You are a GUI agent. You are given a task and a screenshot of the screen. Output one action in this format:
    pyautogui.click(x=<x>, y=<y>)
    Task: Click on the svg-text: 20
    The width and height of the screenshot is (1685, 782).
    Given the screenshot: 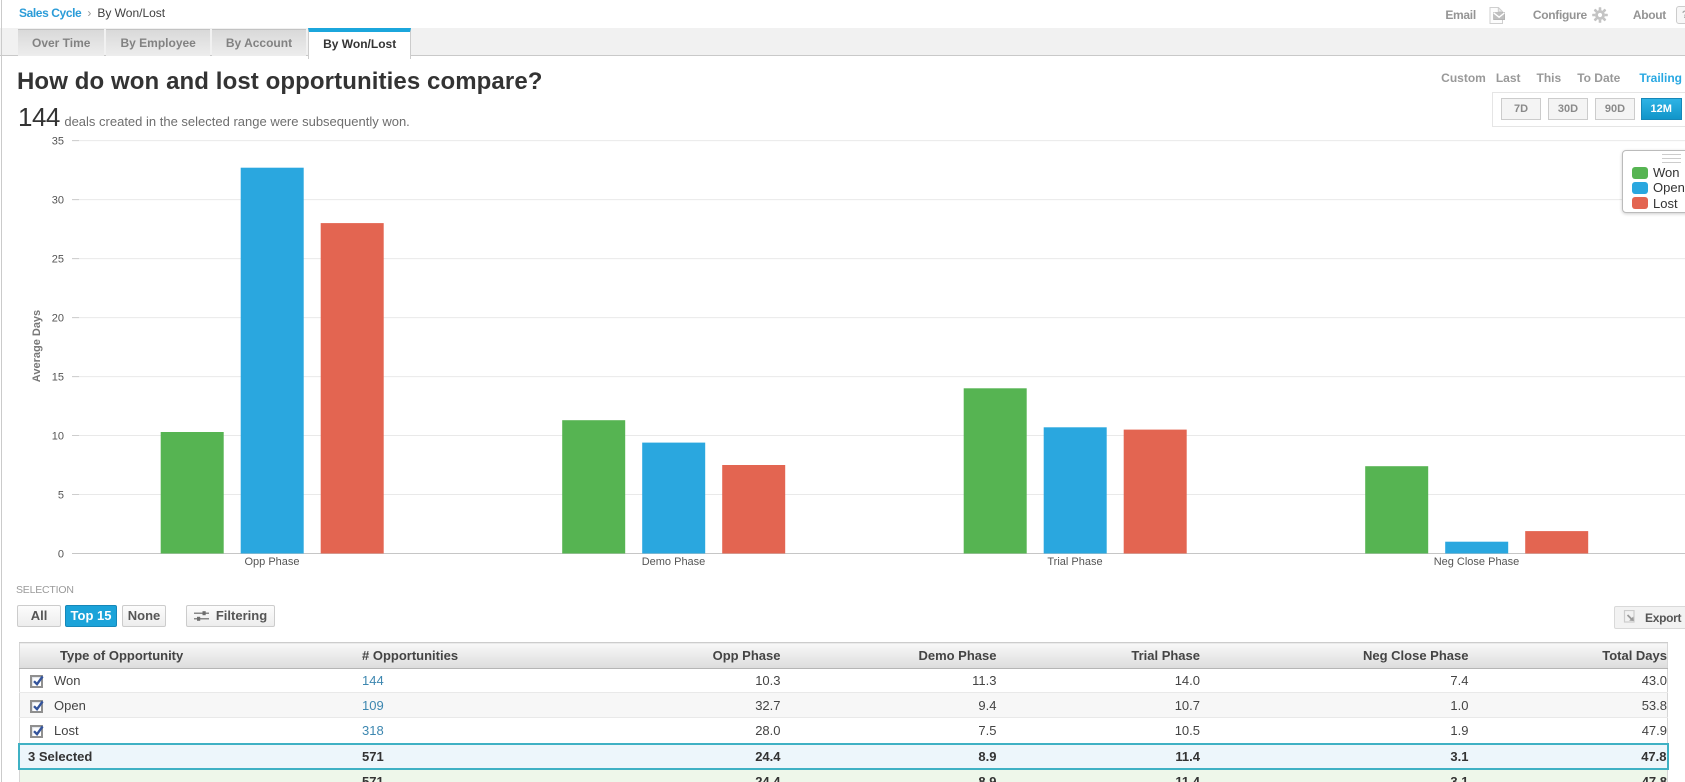 What is the action you would take?
    pyautogui.click(x=58, y=319)
    